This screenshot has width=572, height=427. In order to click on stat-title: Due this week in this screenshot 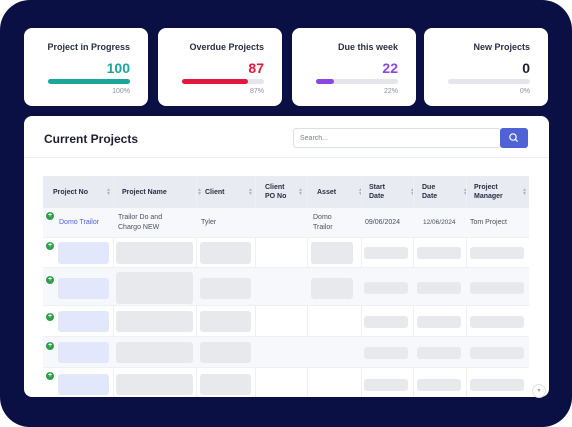, I will do `click(367, 47)`.